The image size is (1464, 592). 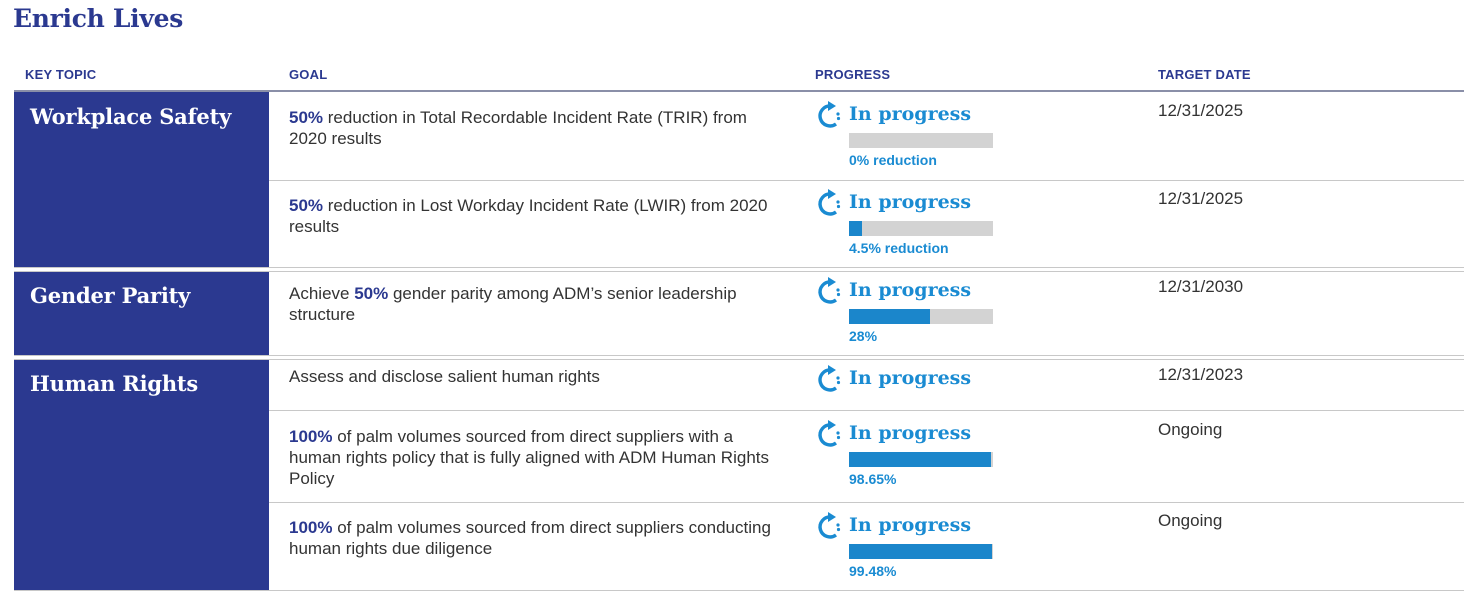 I want to click on header-target-date: TARGET DATE, so click(x=1204, y=74).